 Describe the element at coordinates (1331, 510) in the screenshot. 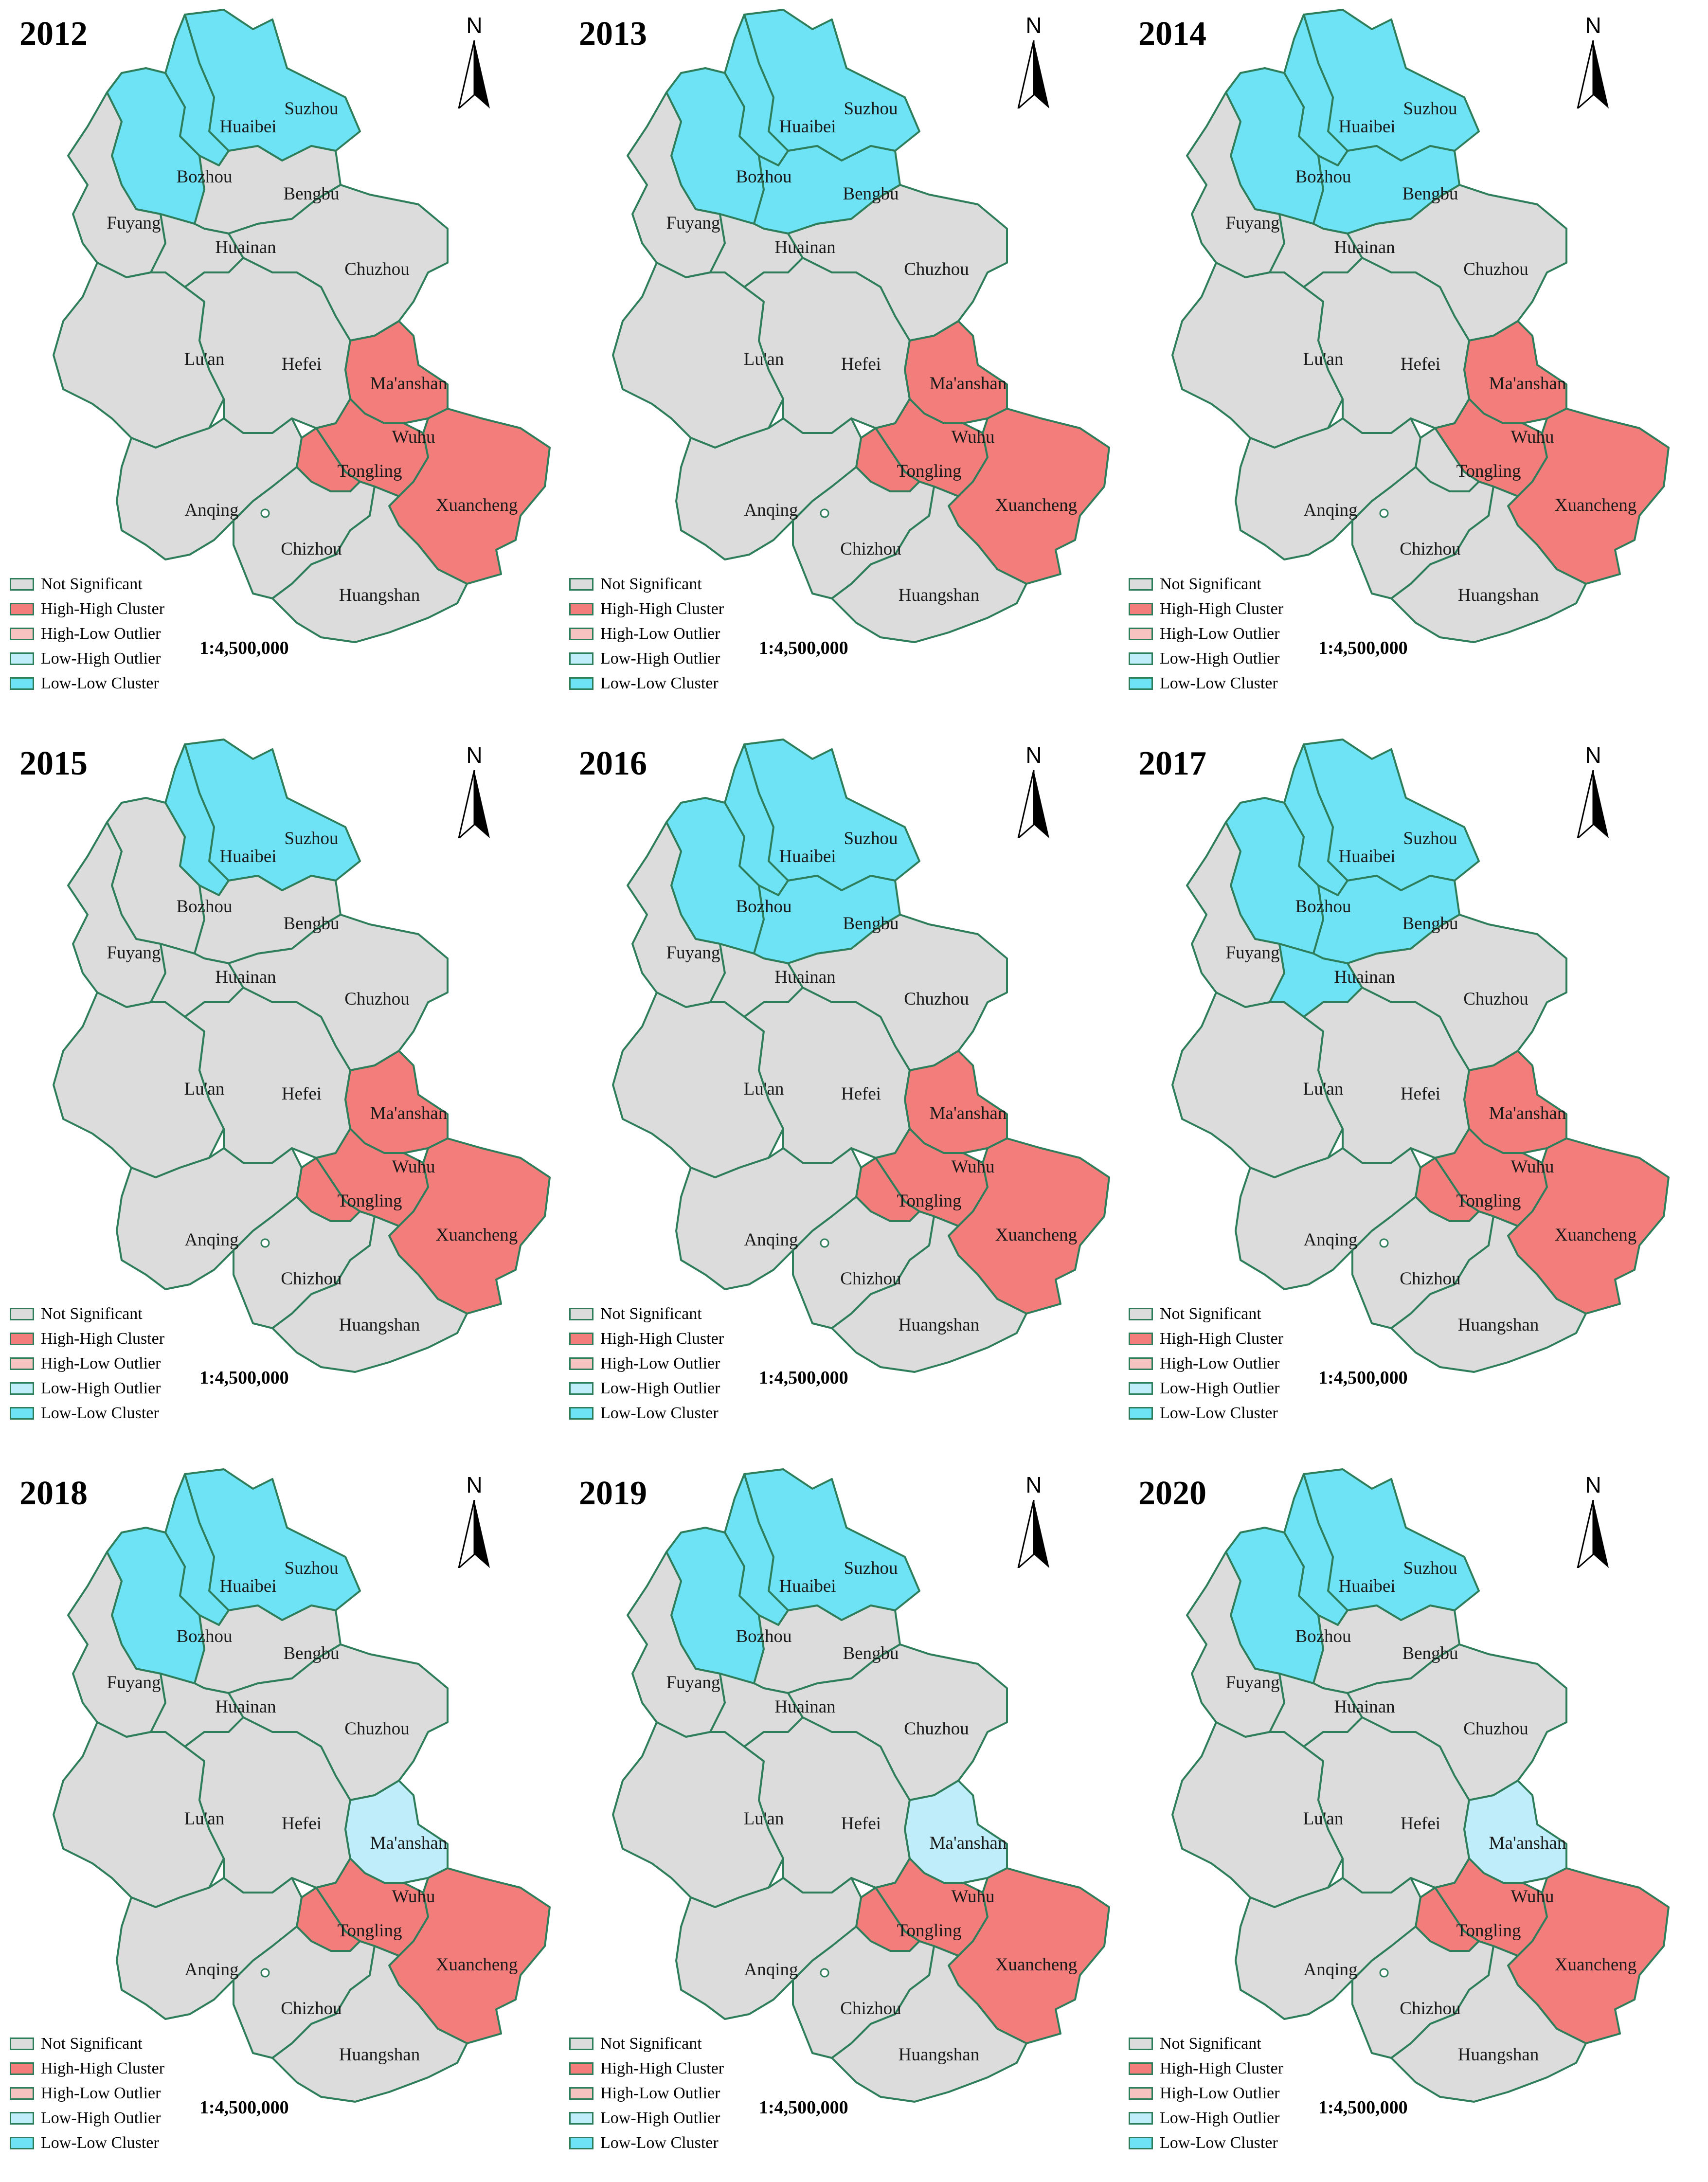

I see `label-anqing: Anqing` at that location.